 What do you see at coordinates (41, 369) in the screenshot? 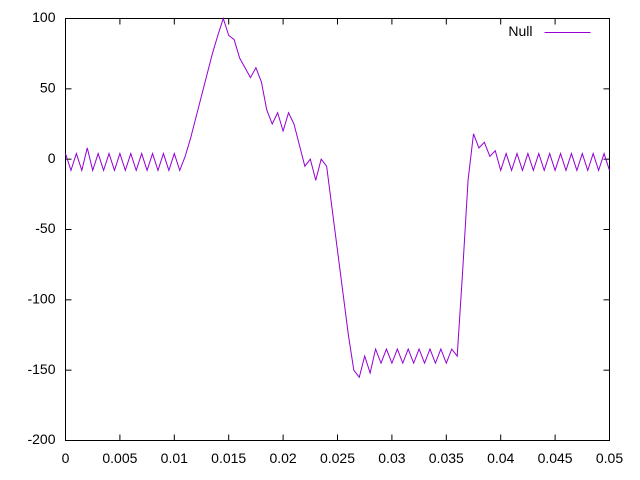
I see `y-tick-label: -150` at bounding box center [41, 369].